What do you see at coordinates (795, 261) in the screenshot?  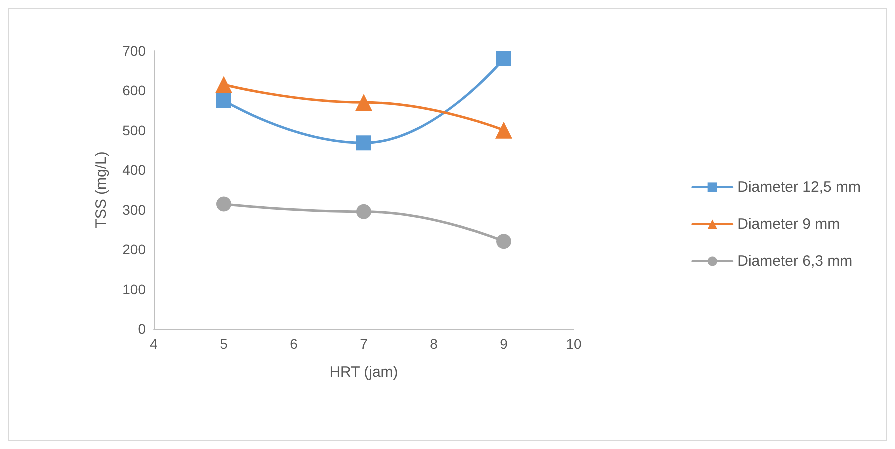 I see `legend-label: Diameter 6,3 mm` at bounding box center [795, 261].